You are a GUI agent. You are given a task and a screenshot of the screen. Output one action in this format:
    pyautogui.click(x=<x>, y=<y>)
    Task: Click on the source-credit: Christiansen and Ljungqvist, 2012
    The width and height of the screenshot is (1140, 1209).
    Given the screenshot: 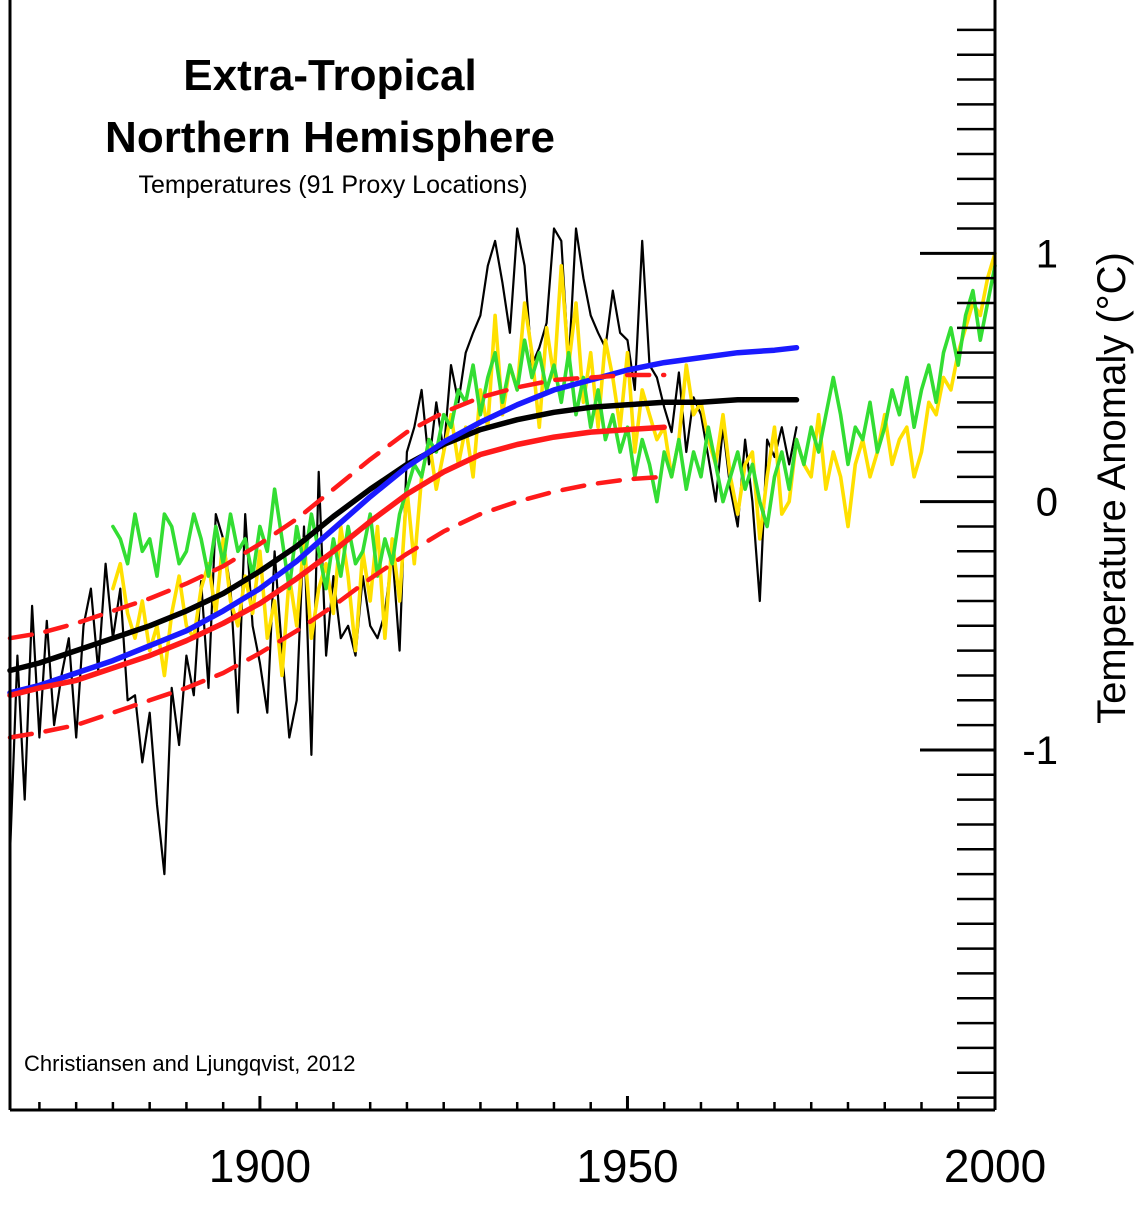 What is the action you would take?
    pyautogui.click(x=189, y=1063)
    